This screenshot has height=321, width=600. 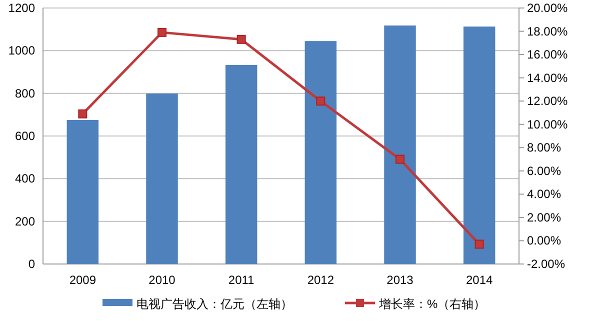 What do you see at coordinates (547, 31) in the screenshot?
I see `y2-tick-label: 18.00%` at bounding box center [547, 31].